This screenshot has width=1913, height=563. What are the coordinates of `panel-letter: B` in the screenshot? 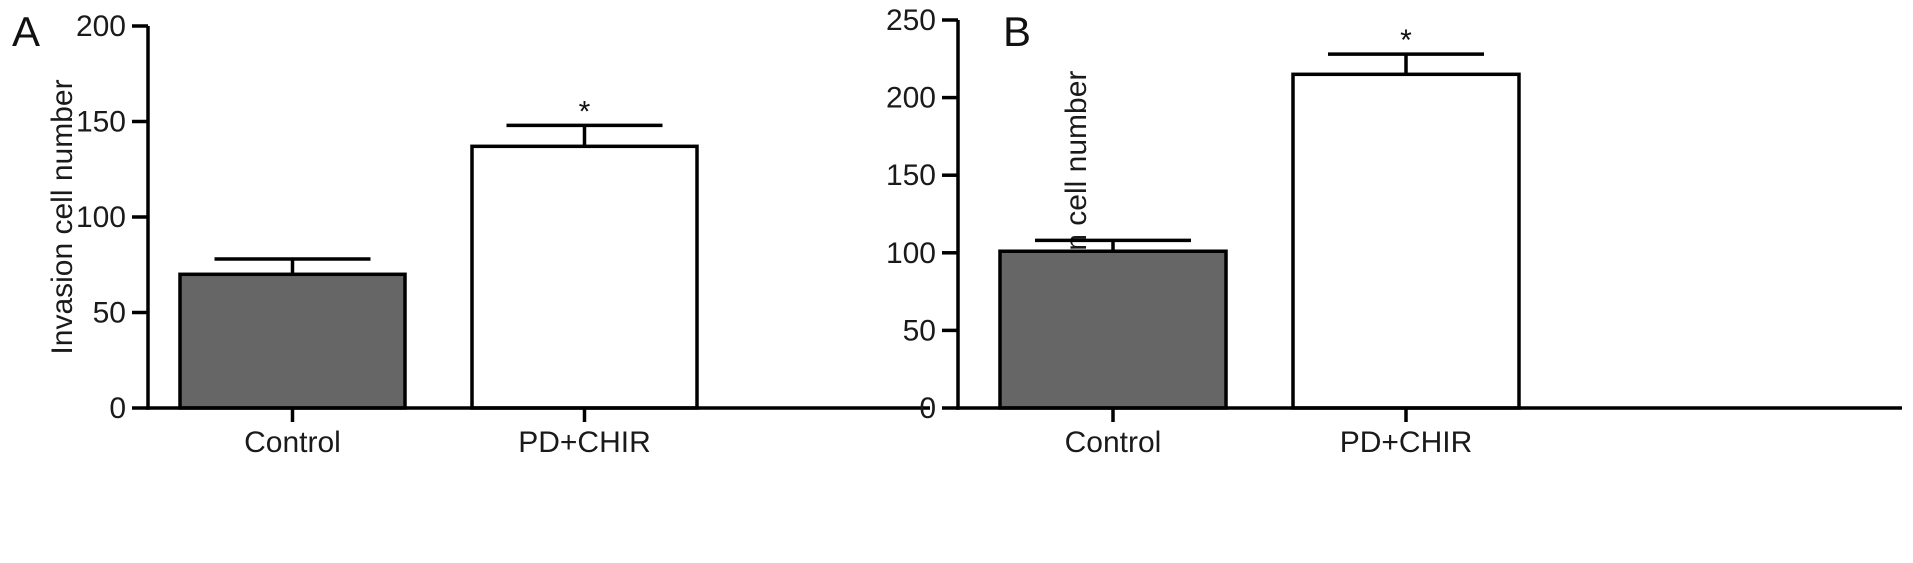 It's located at (1017, 31).